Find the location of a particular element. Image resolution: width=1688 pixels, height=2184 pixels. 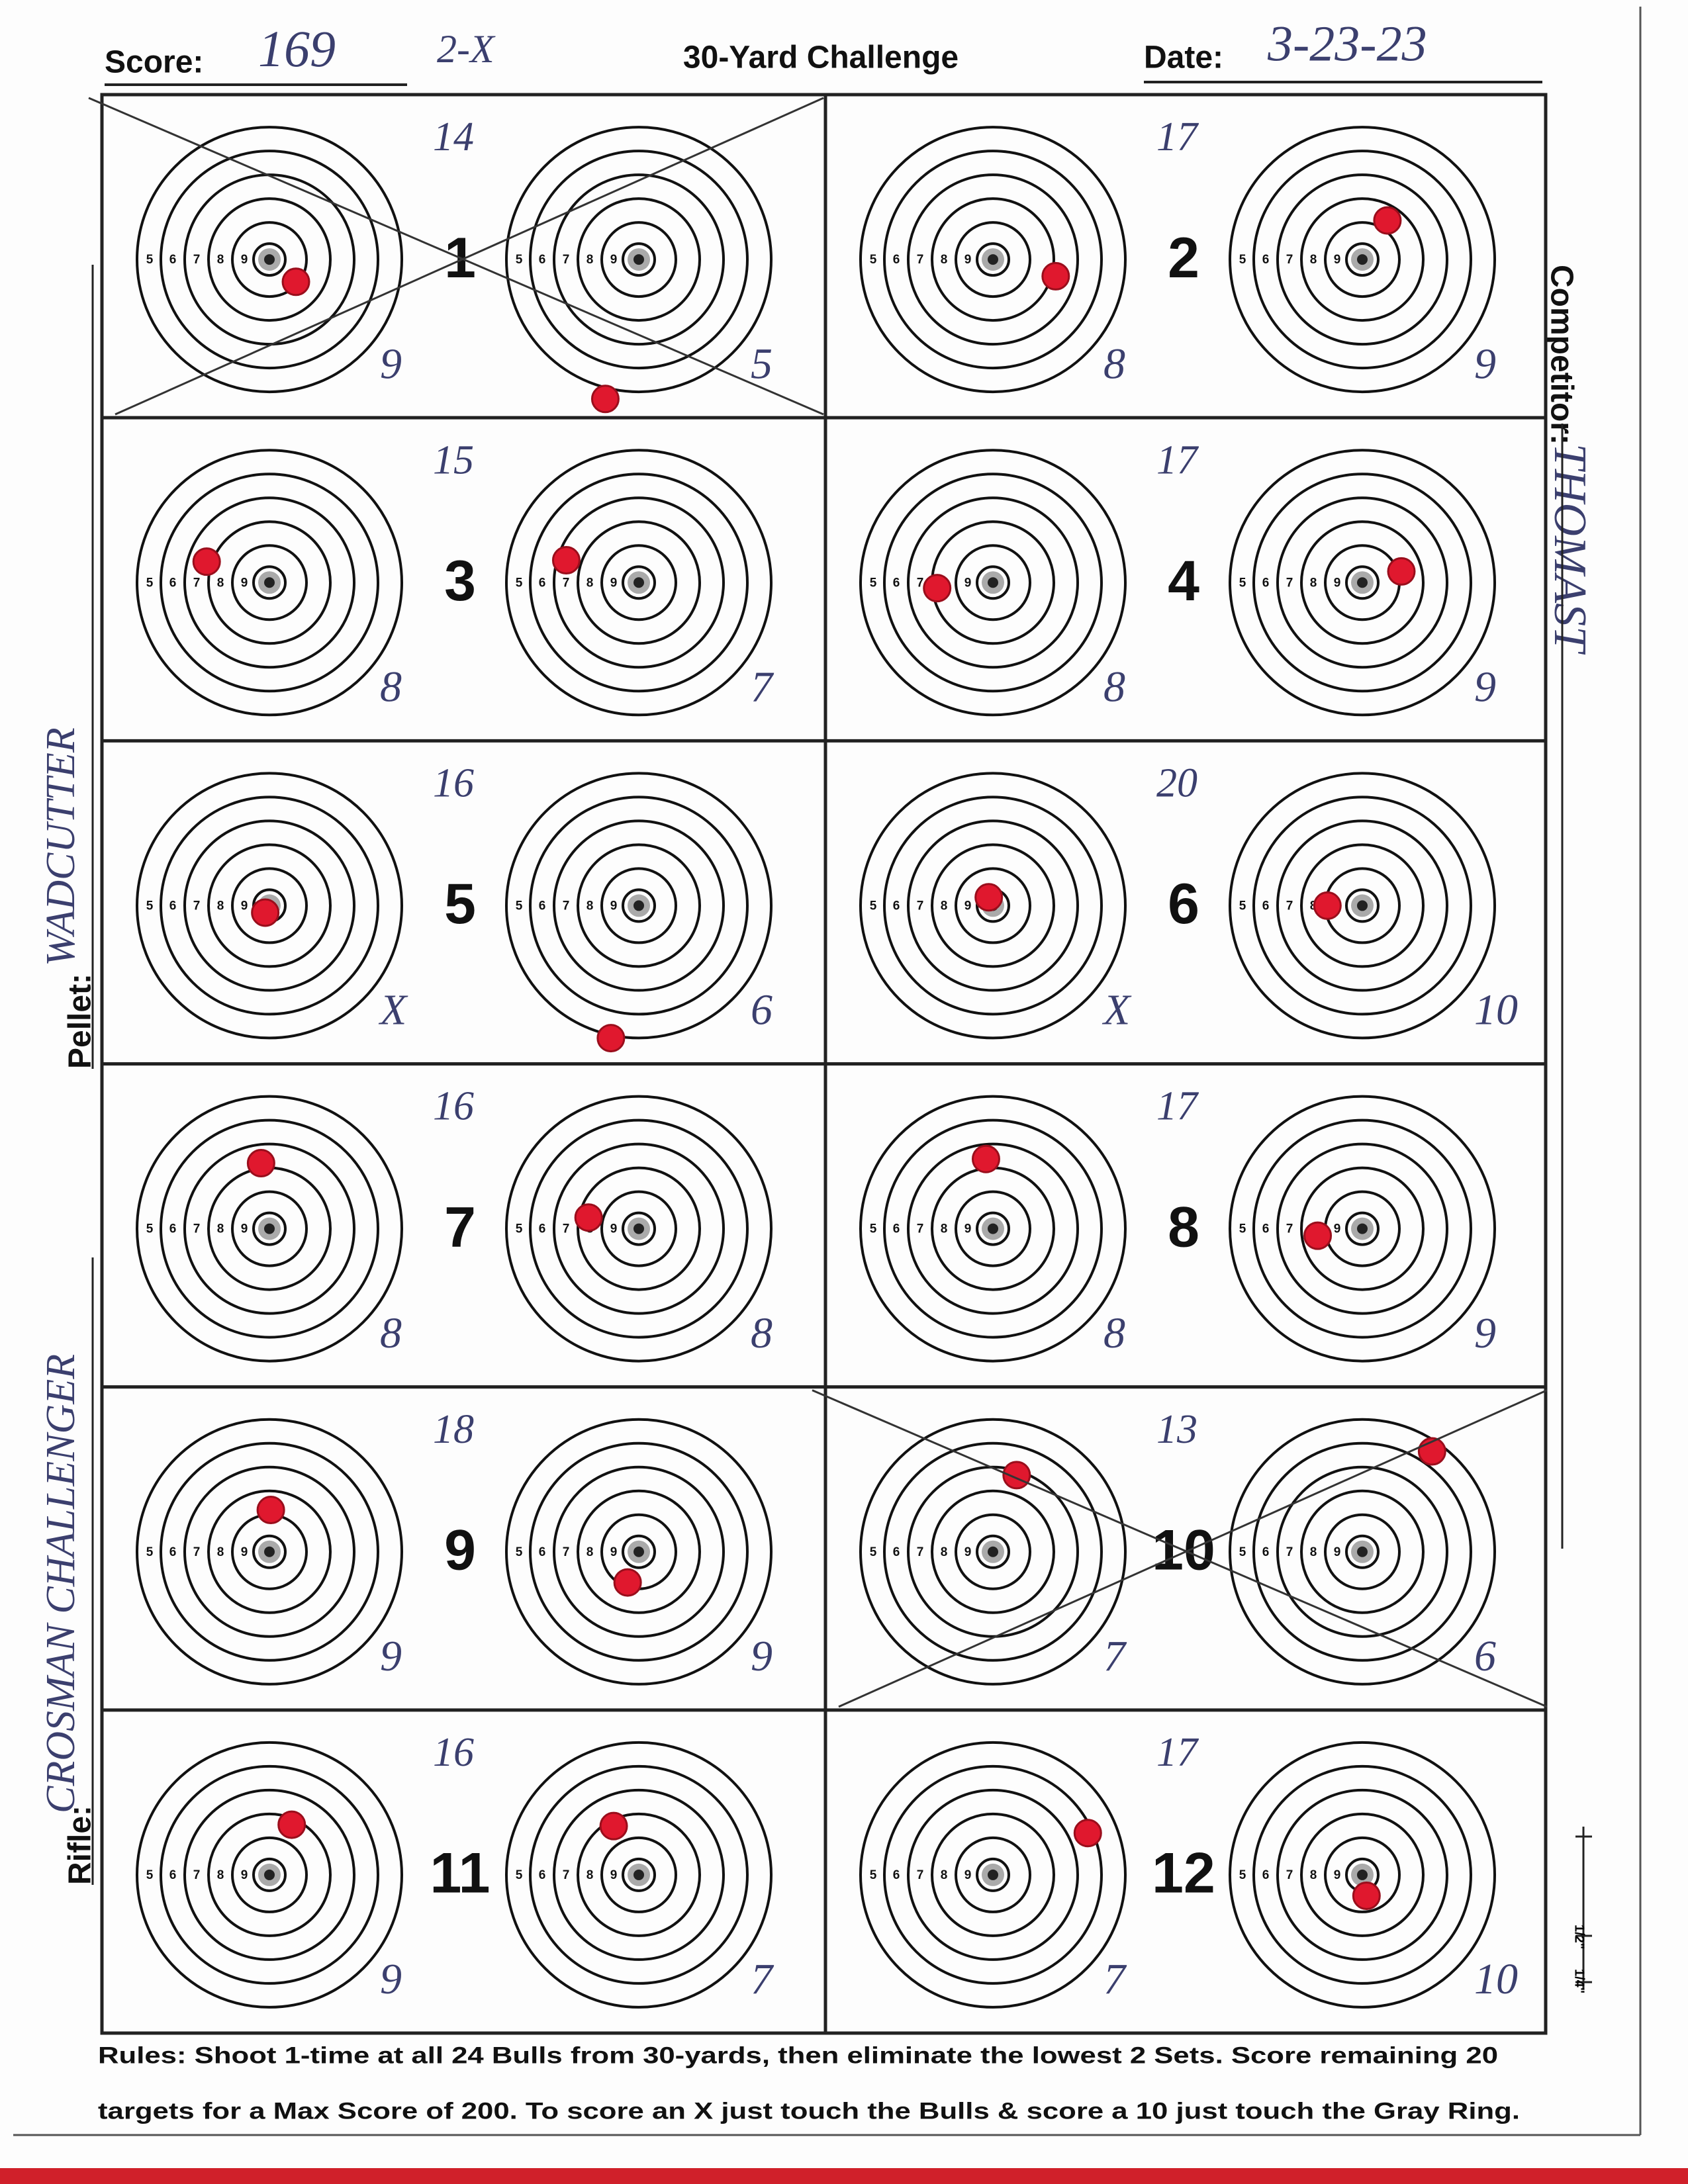

set-number: 4 is located at coordinates (1183, 581).